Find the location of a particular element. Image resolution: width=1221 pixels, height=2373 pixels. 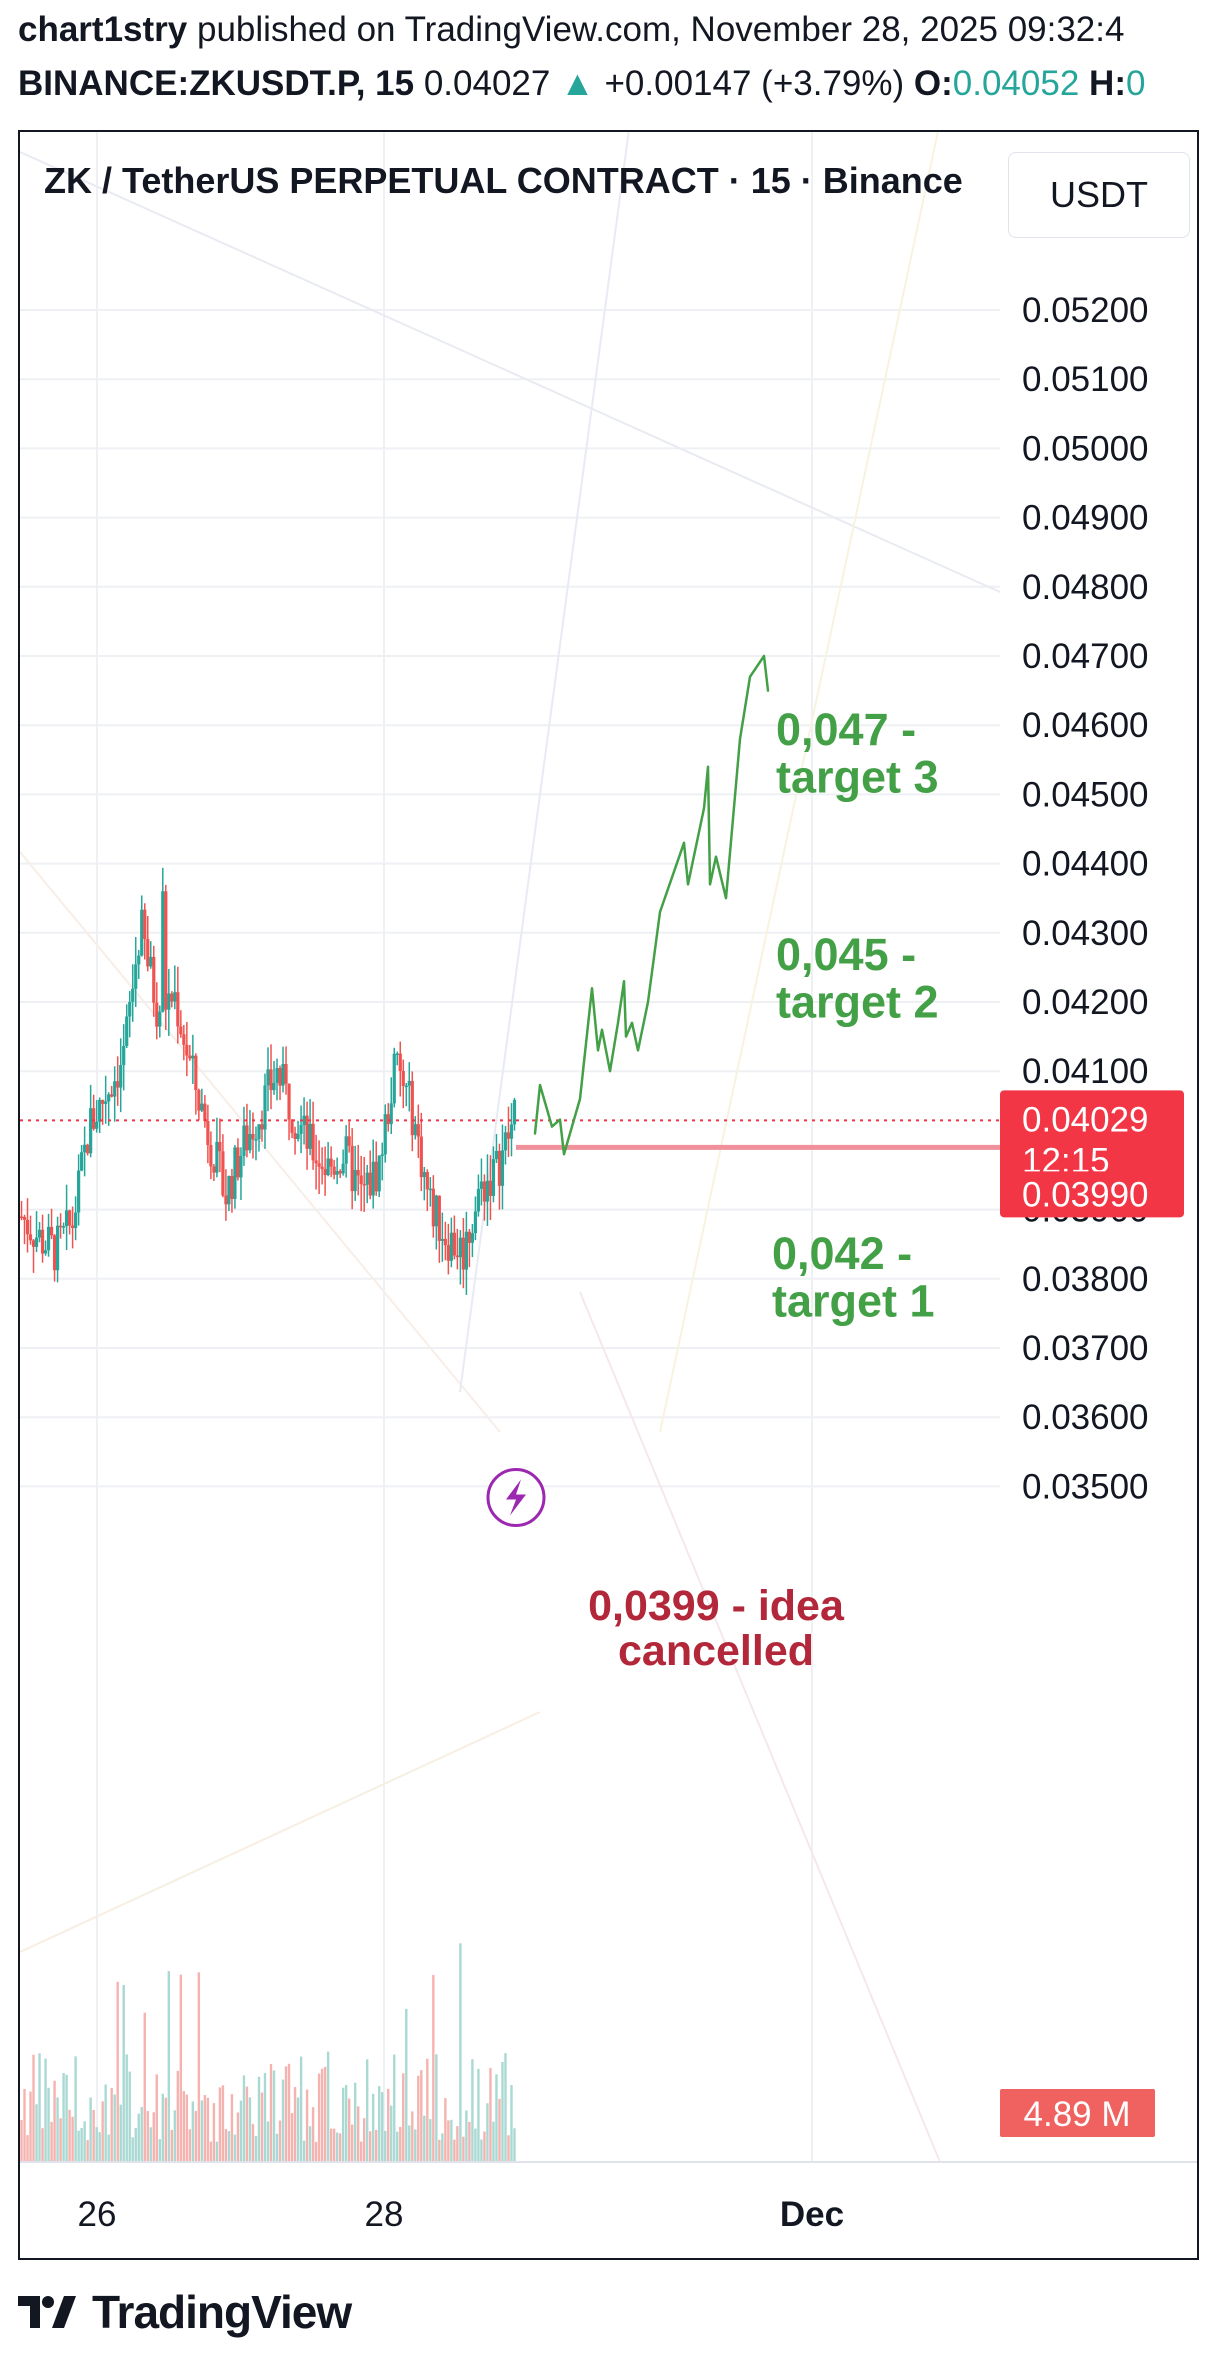

trend-line is located at coordinates (544, 762).